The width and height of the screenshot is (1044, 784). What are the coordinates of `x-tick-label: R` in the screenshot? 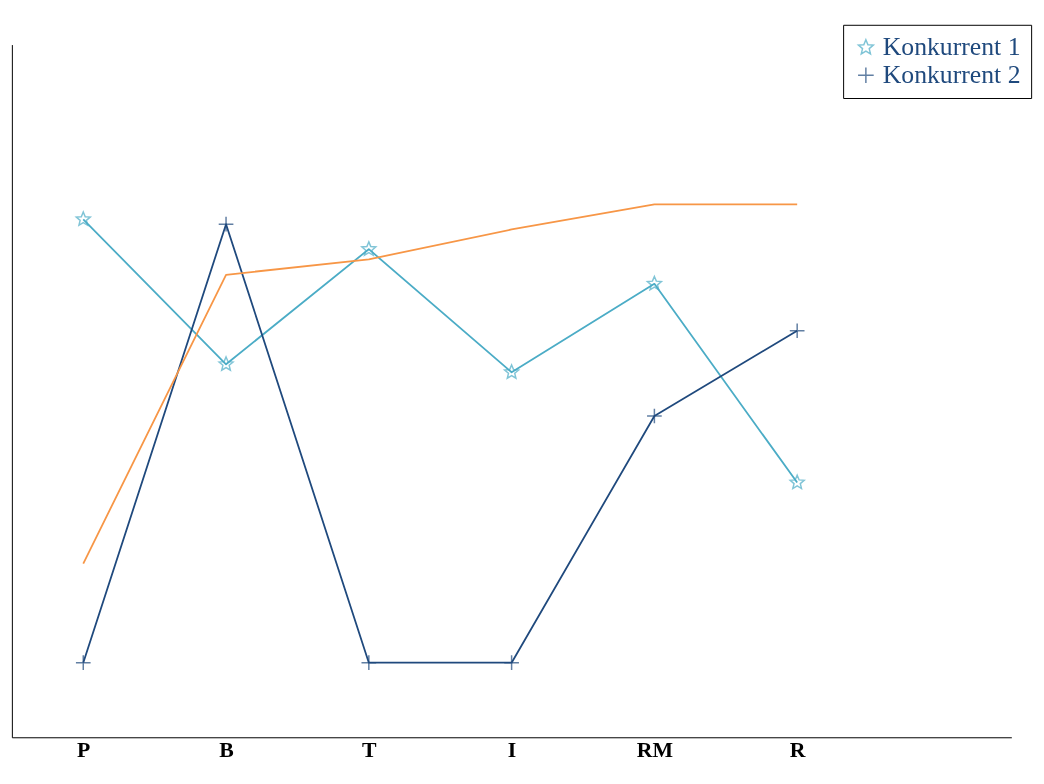 It's located at (797, 749).